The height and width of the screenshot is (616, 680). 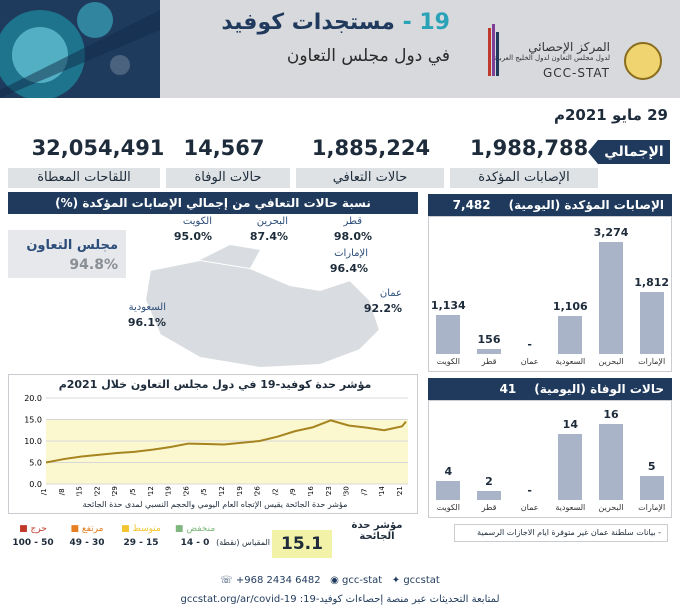 I want to click on x-tick-label: 2/12, so click(x=151, y=491).